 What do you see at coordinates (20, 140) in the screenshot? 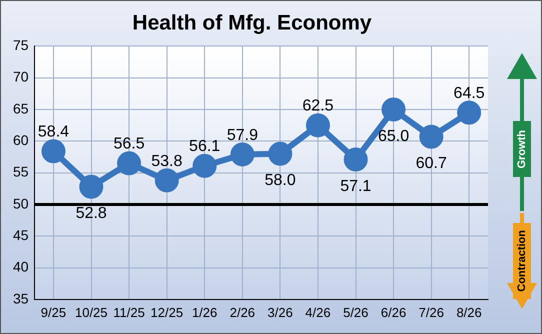
I see `y-tick-label: 60` at bounding box center [20, 140].